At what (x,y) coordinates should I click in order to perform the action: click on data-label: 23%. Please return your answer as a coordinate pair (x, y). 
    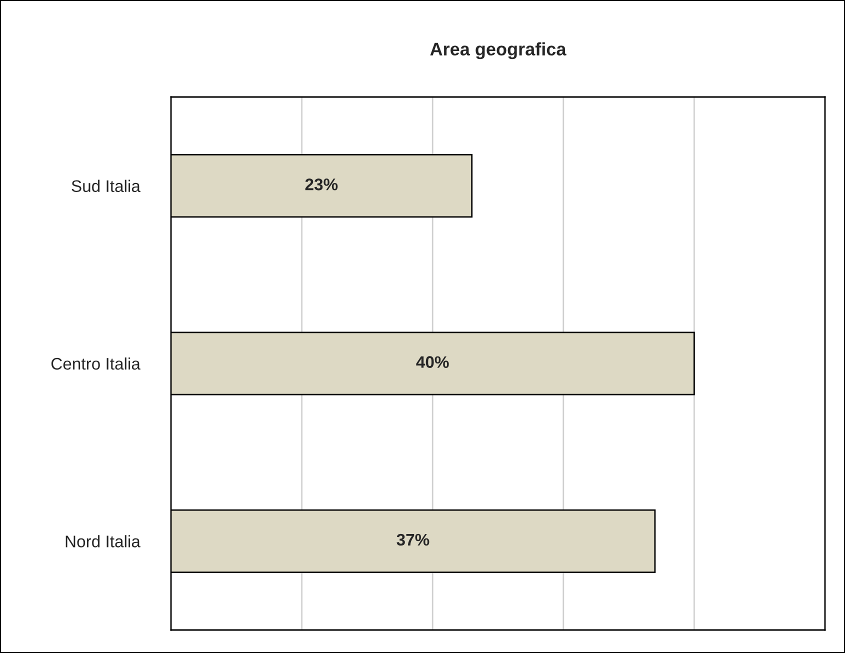
    Looking at the image, I should click on (321, 184).